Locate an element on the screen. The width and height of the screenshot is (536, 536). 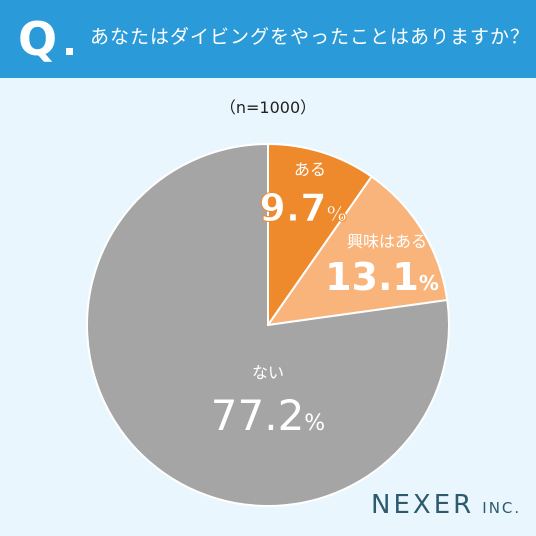
slice-label-kyomi-value: 13.1 is located at coordinates (372, 277).